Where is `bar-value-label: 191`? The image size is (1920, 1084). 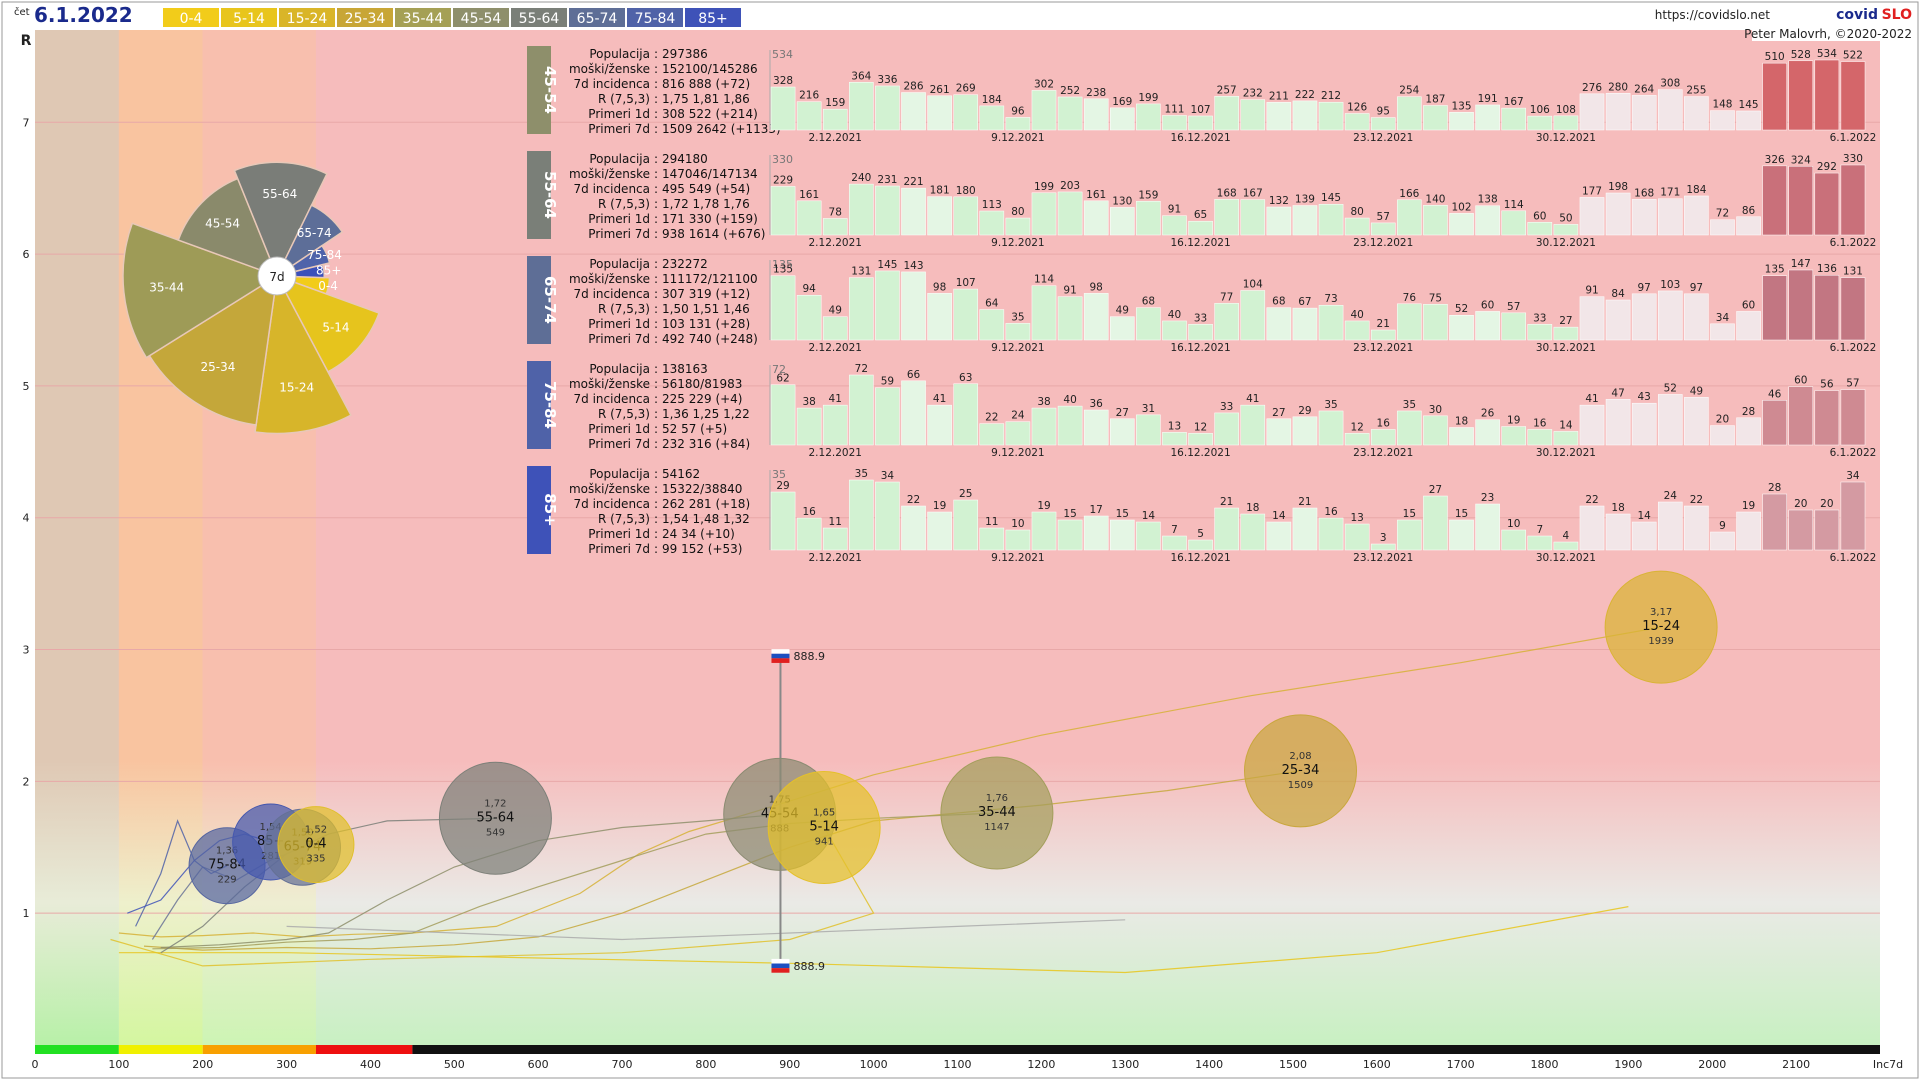
bar-value-label: 191 is located at coordinates (1488, 99).